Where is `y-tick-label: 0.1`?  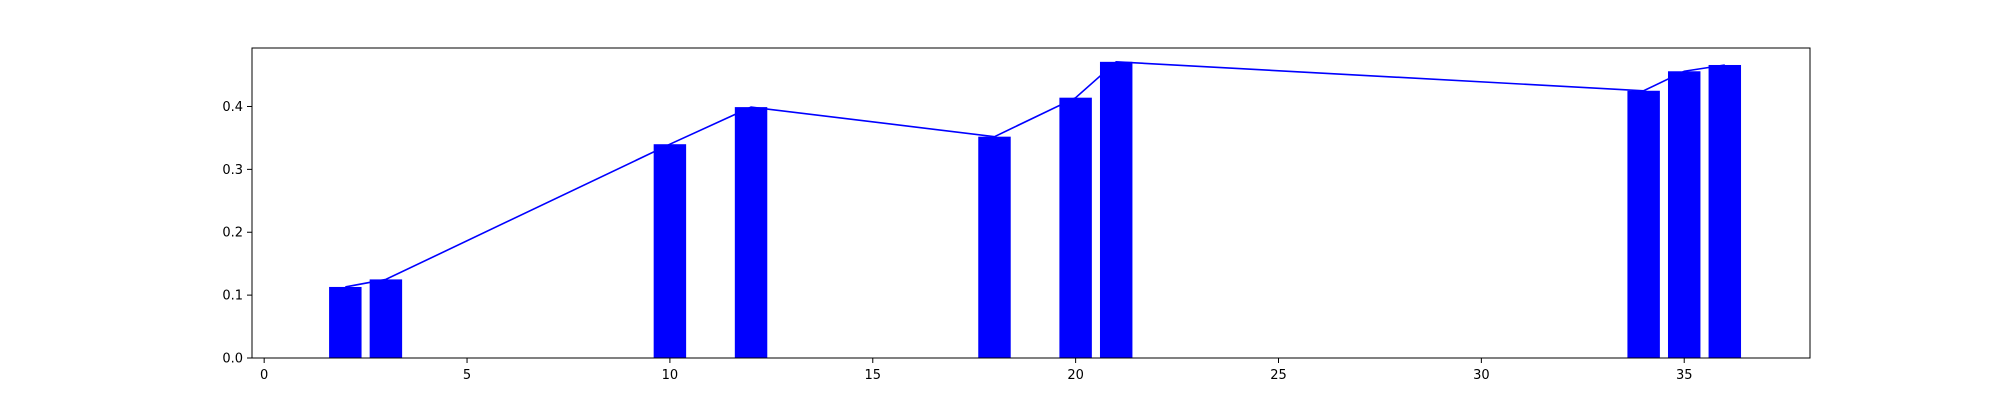
y-tick-label: 0.1 is located at coordinates (232, 296).